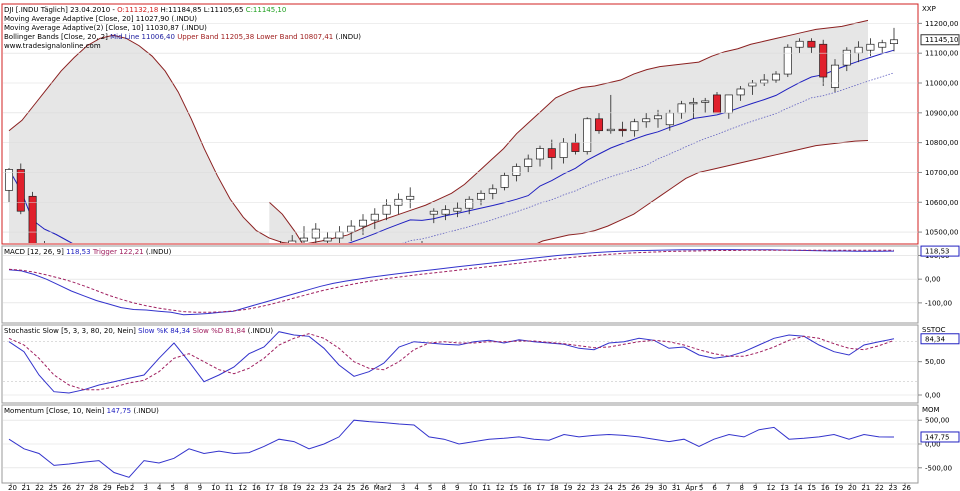 This screenshot has width=960, height=491. I want to click on stochastic-k-line, so click(451, 362).